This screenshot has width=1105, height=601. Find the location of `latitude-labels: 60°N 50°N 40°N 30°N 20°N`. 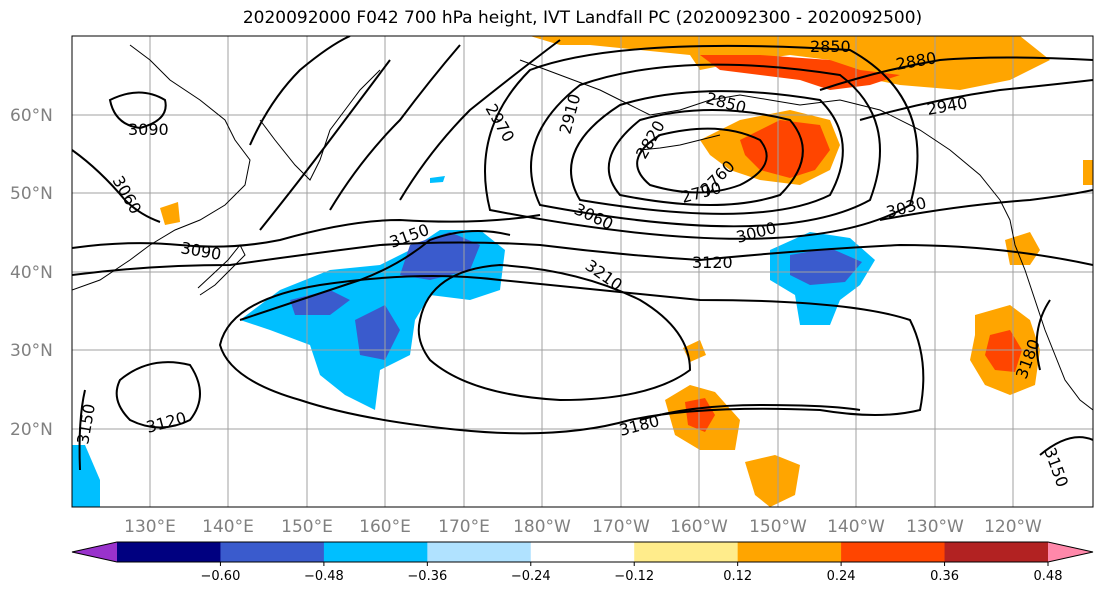

latitude-labels: 60°N 50°N 40°N 30°N 20°N is located at coordinates (31, 273).